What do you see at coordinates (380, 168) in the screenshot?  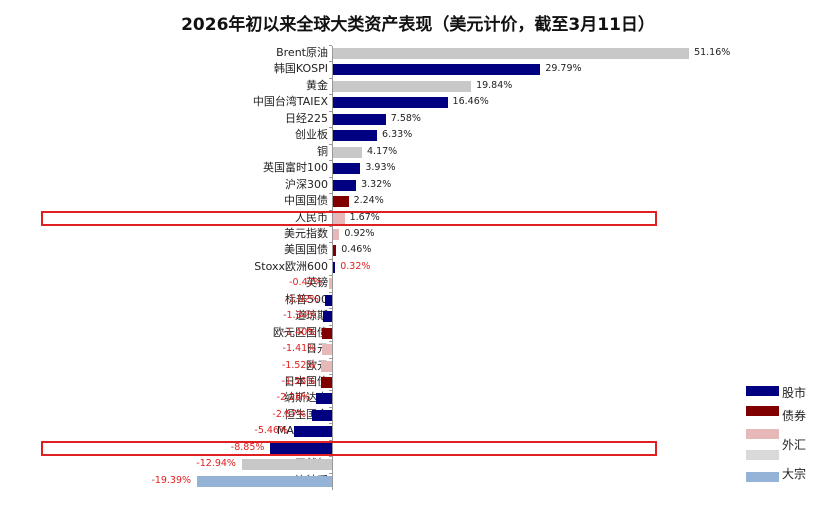 I see `value-label: 3.93%` at bounding box center [380, 168].